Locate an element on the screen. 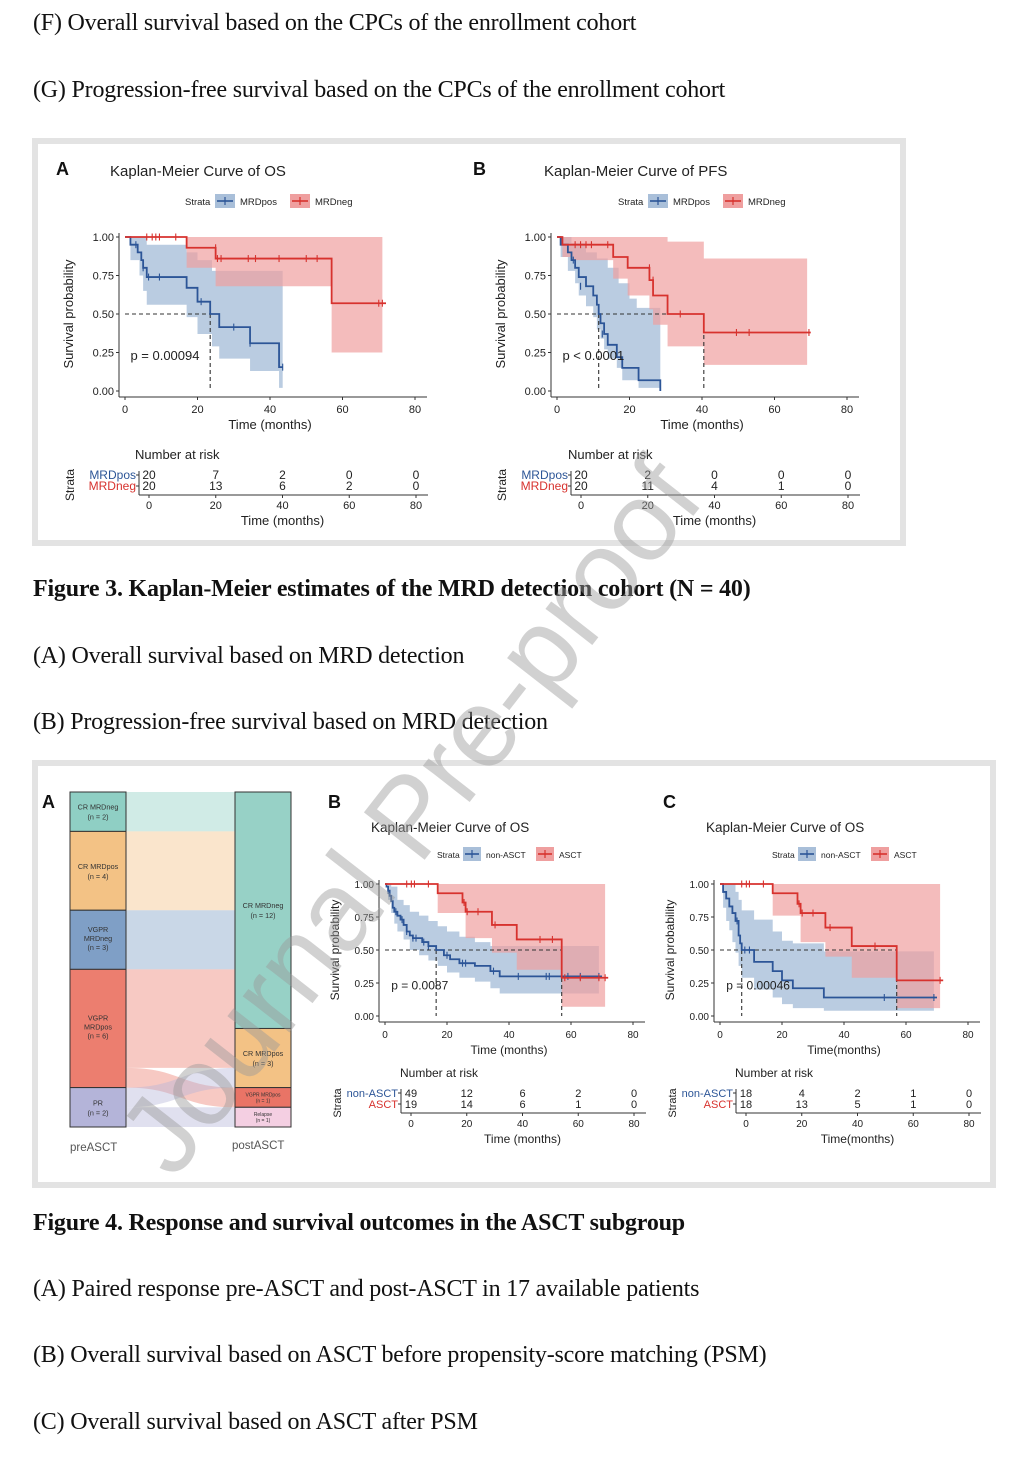 The height and width of the screenshot is (1468, 1012). p-value: p = 0.00094 is located at coordinates (164, 355).